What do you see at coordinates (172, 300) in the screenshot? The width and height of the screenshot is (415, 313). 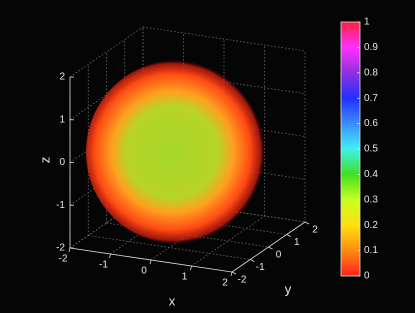 I see `x-axis-label: x` at bounding box center [172, 300].